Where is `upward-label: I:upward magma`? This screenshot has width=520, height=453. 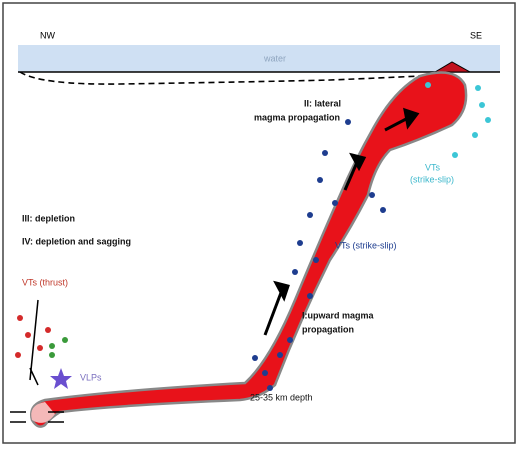
upward-label: I:upward magma is located at coordinates (338, 315).